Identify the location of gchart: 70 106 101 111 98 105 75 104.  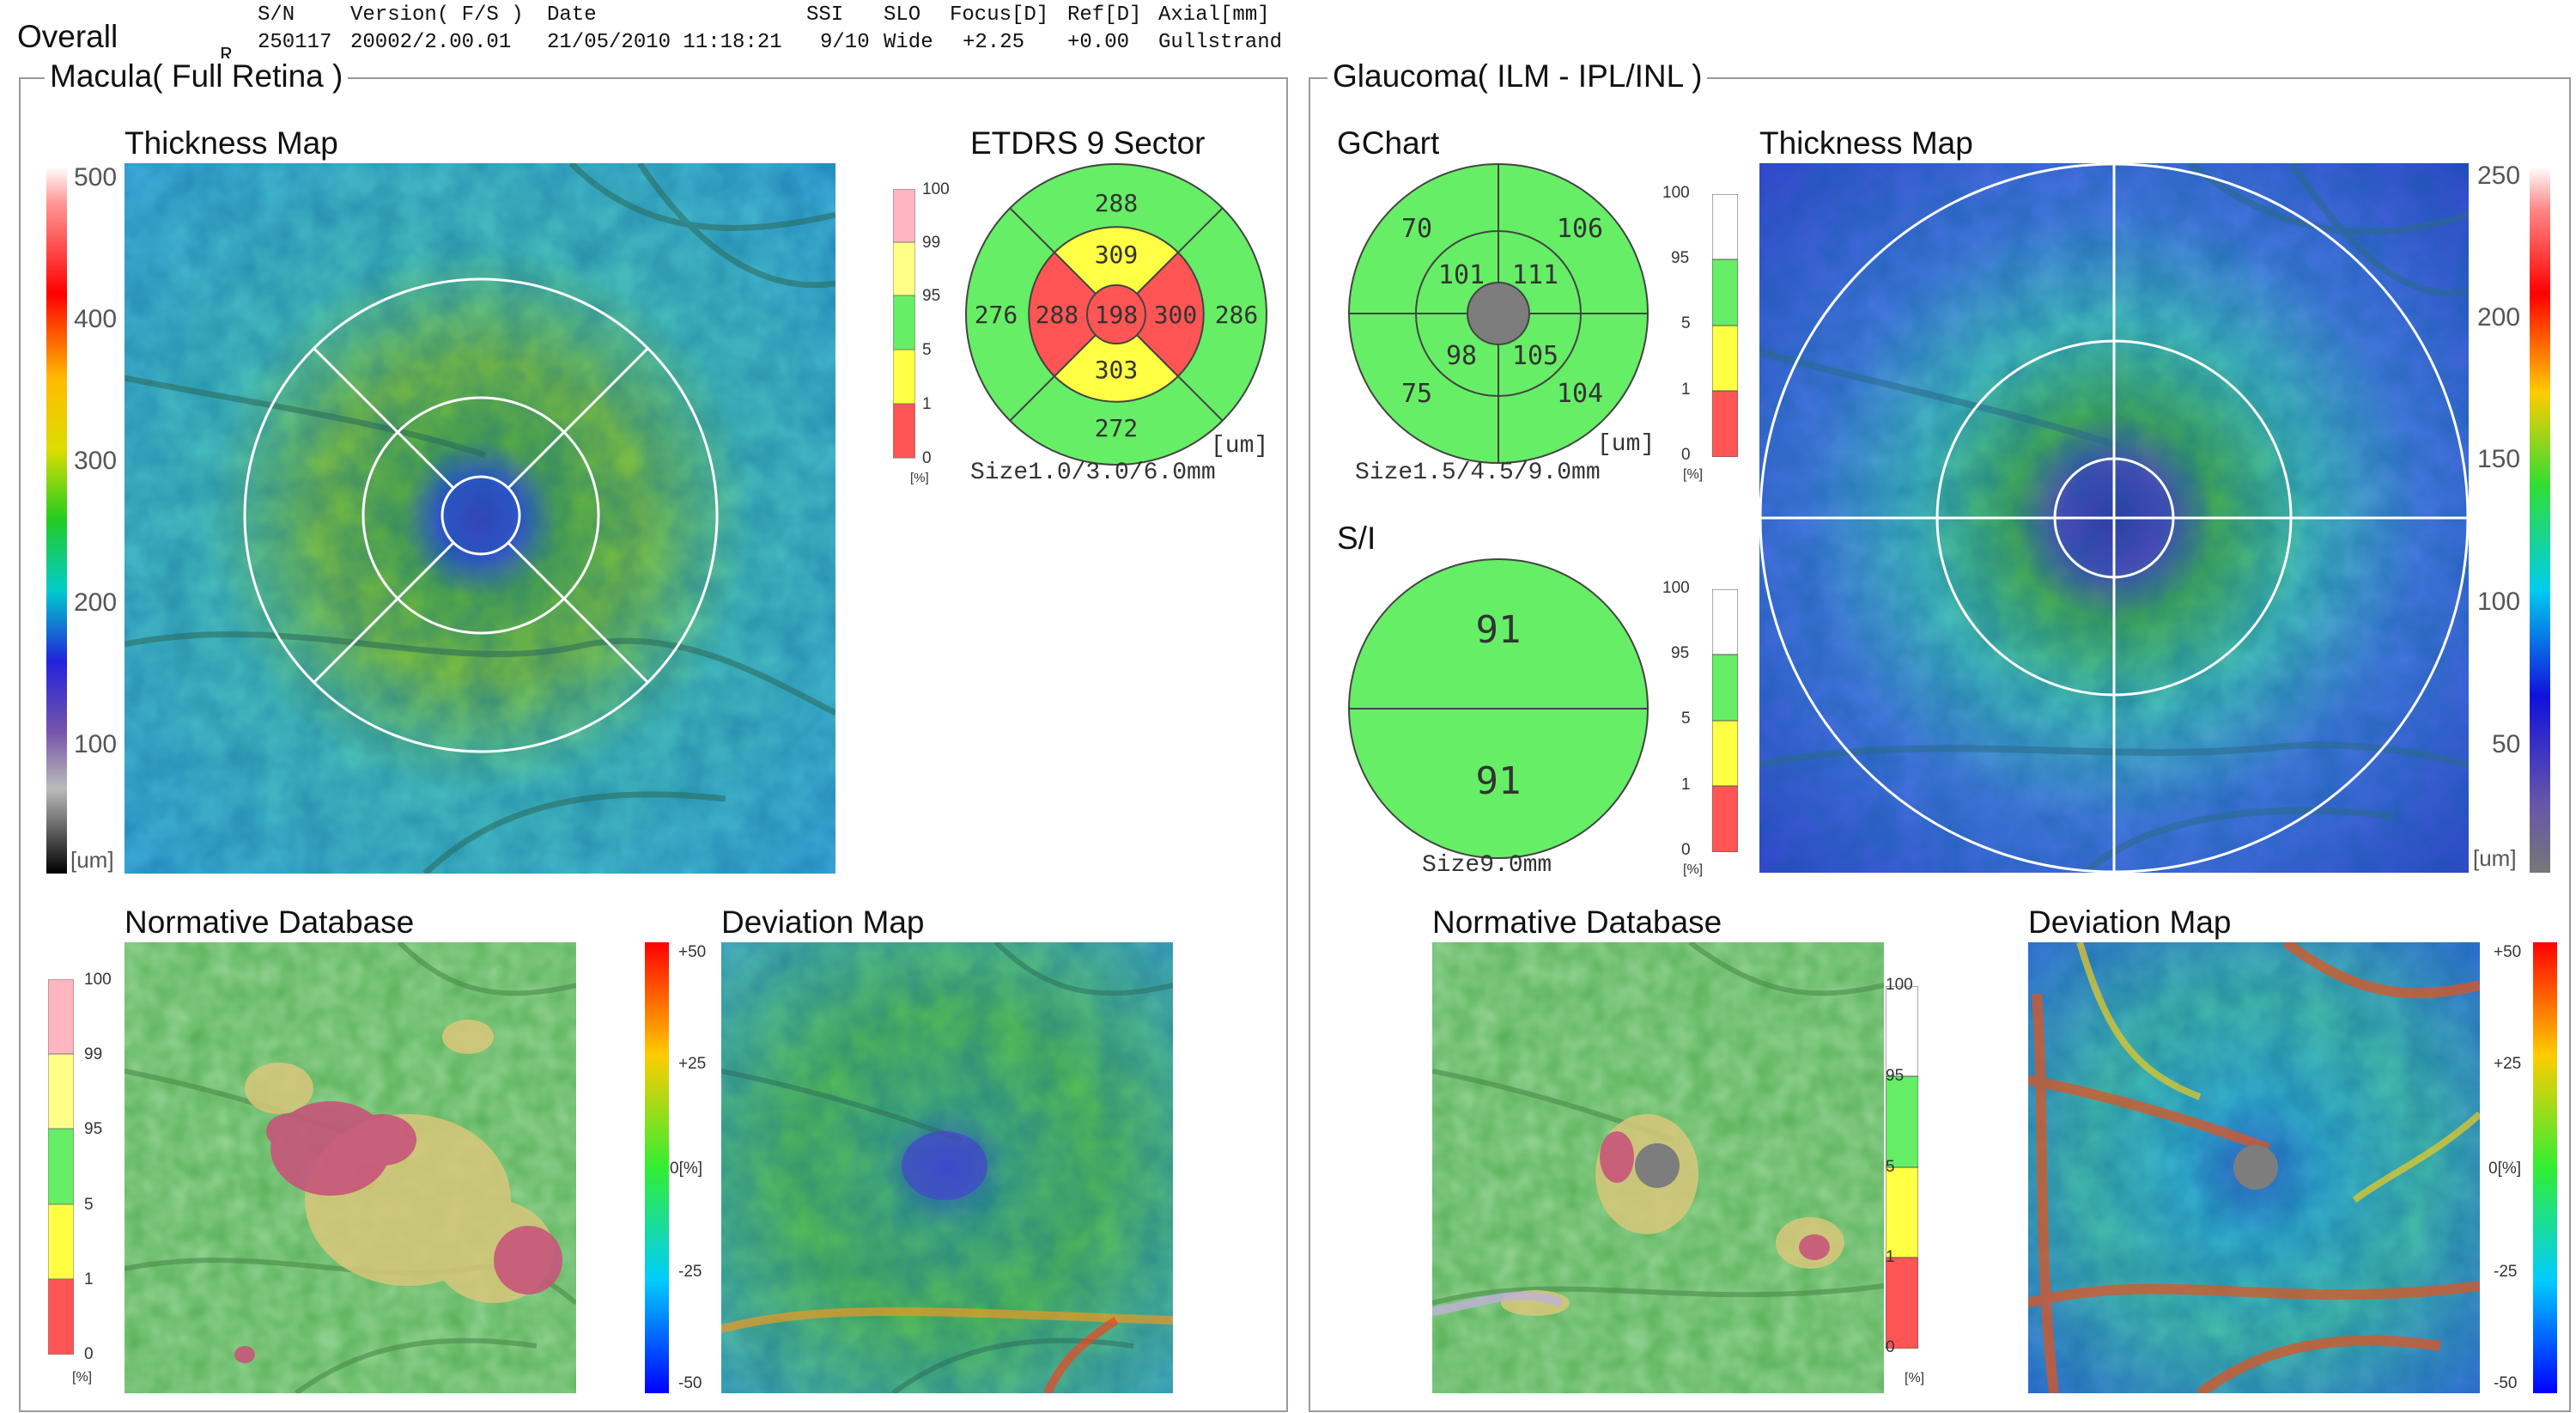
(1498, 313).